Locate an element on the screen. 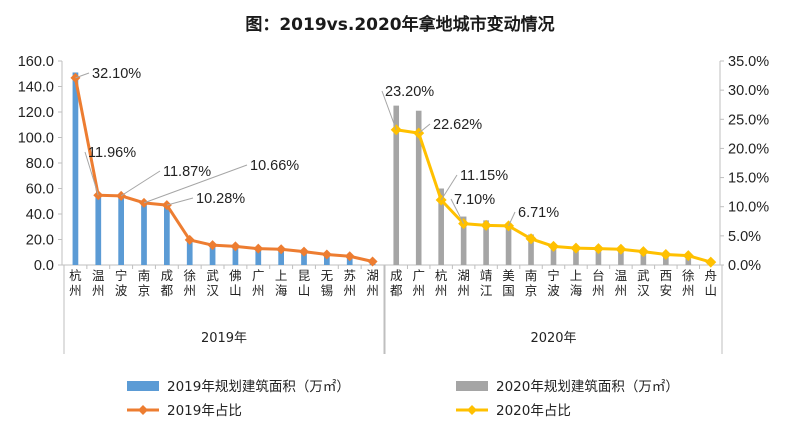  right-axis-tick-label: 15.0% is located at coordinates (748, 179).